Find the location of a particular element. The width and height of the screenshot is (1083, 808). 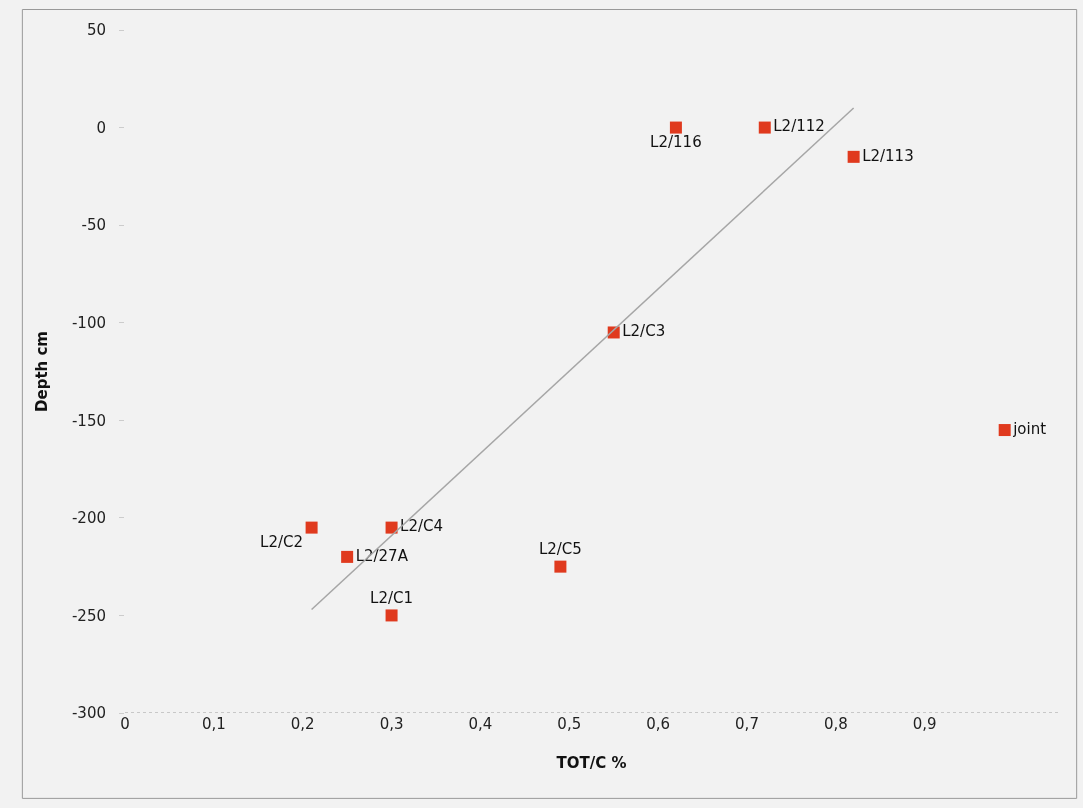

y-tick-label: 50 is located at coordinates (96, 30).